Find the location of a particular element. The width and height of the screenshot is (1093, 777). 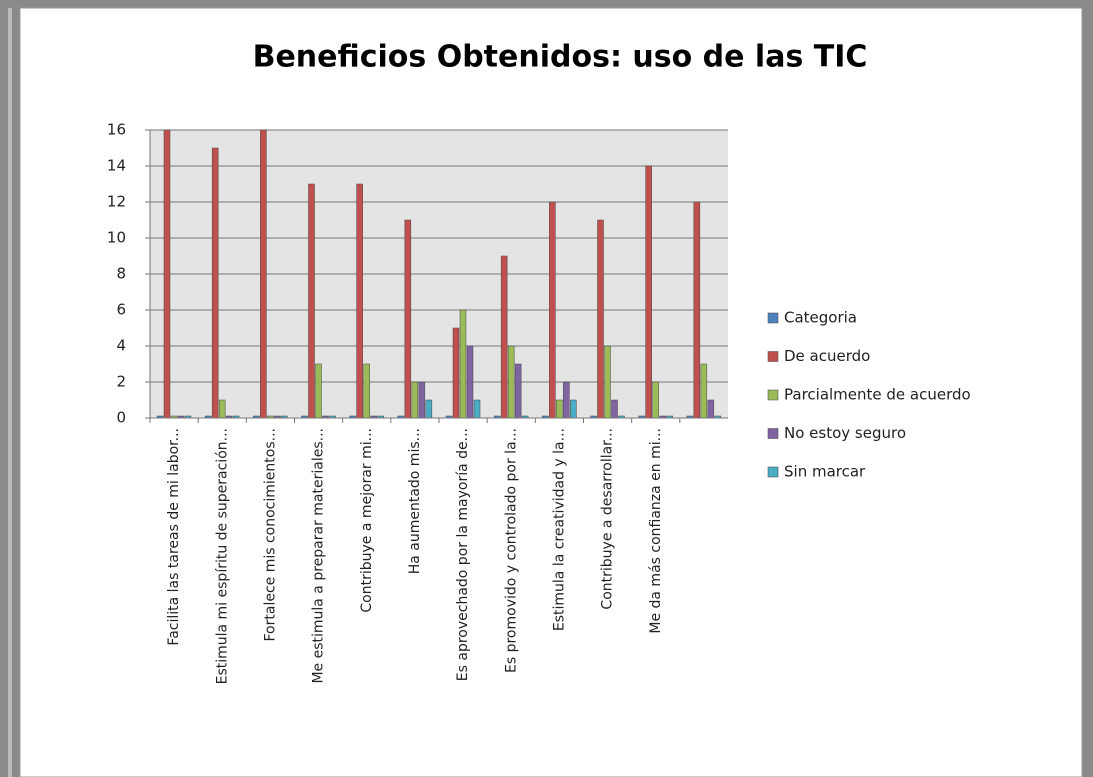

y-tick-label: 8 is located at coordinates (121, 274).